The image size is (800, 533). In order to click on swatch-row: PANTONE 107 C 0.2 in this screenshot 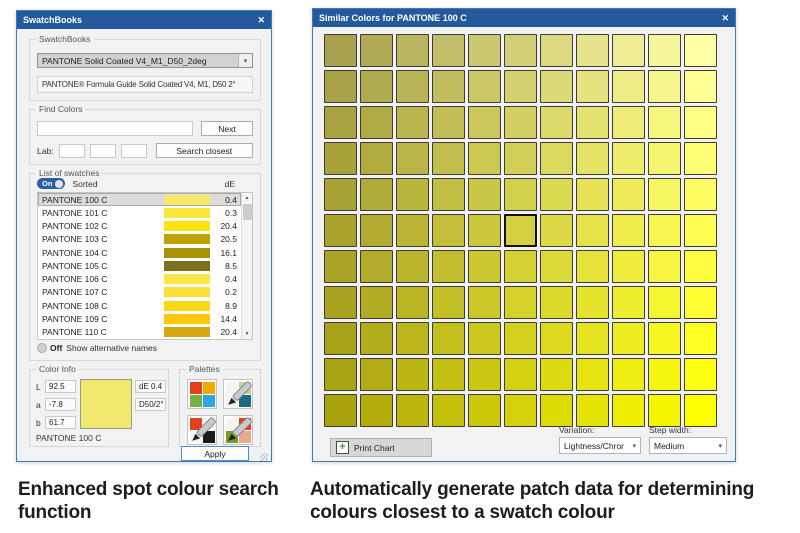, I will do `click(139, 292)`.